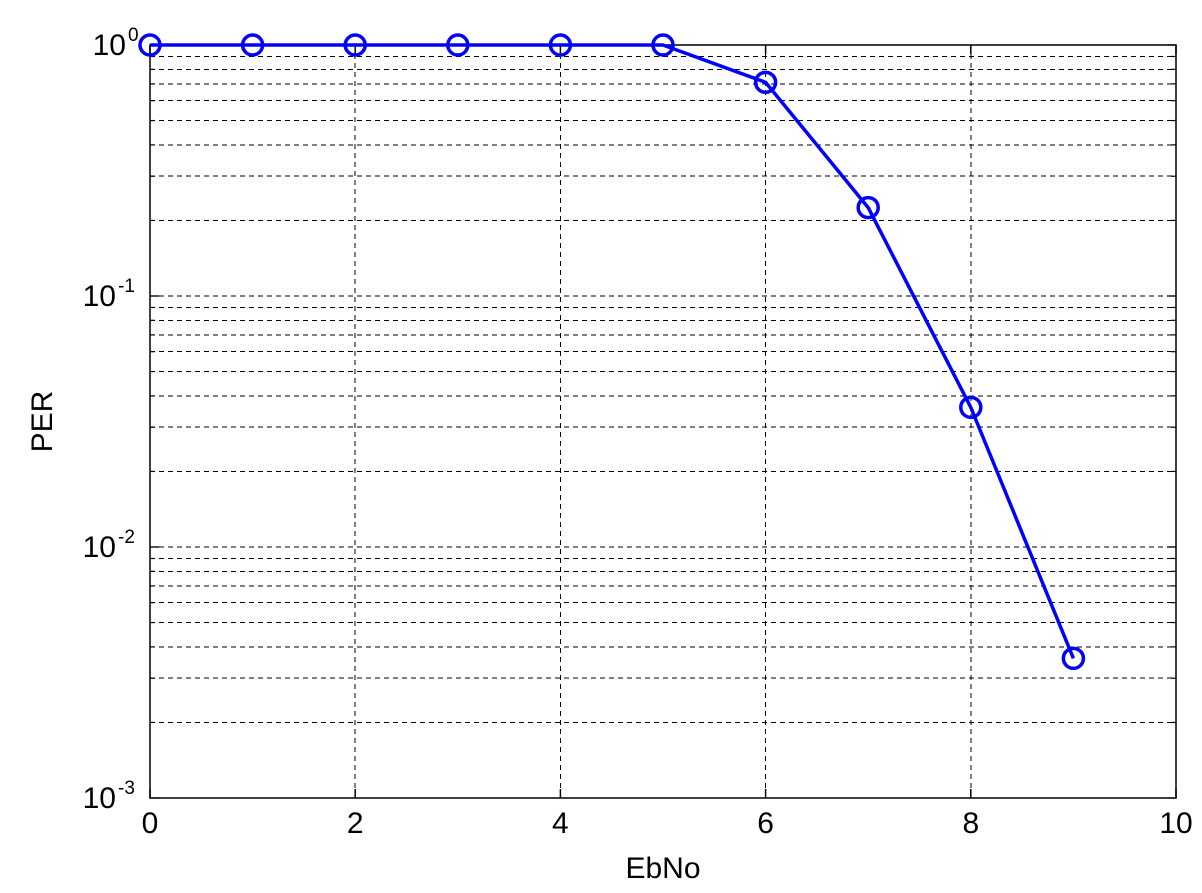  I want to click on x-axis-label: EbNo, so click(662, 868).